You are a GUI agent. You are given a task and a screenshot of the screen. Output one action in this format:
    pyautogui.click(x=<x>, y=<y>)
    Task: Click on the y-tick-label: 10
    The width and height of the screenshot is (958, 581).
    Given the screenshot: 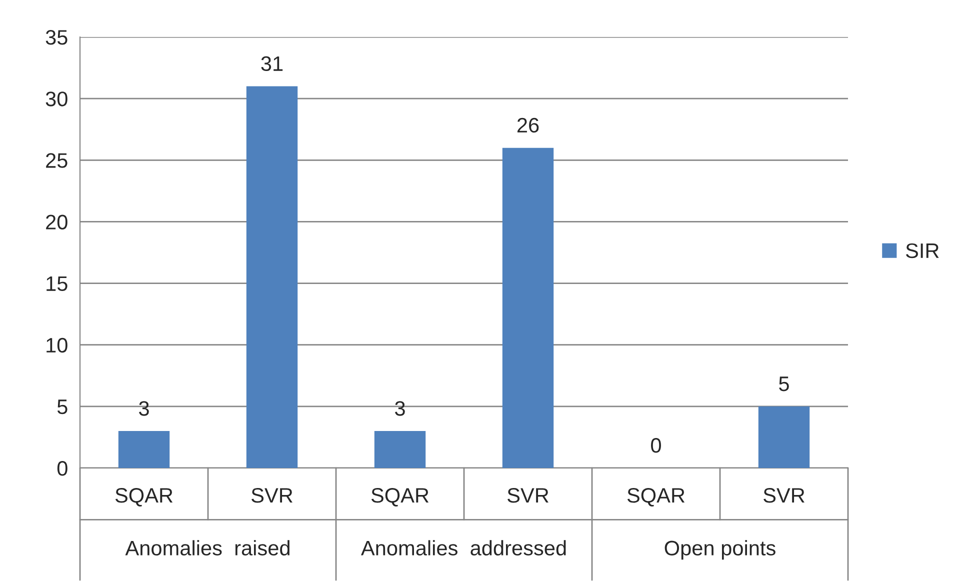 What is the action you would take?
    pyautogui.click(x=57, y=345)
    